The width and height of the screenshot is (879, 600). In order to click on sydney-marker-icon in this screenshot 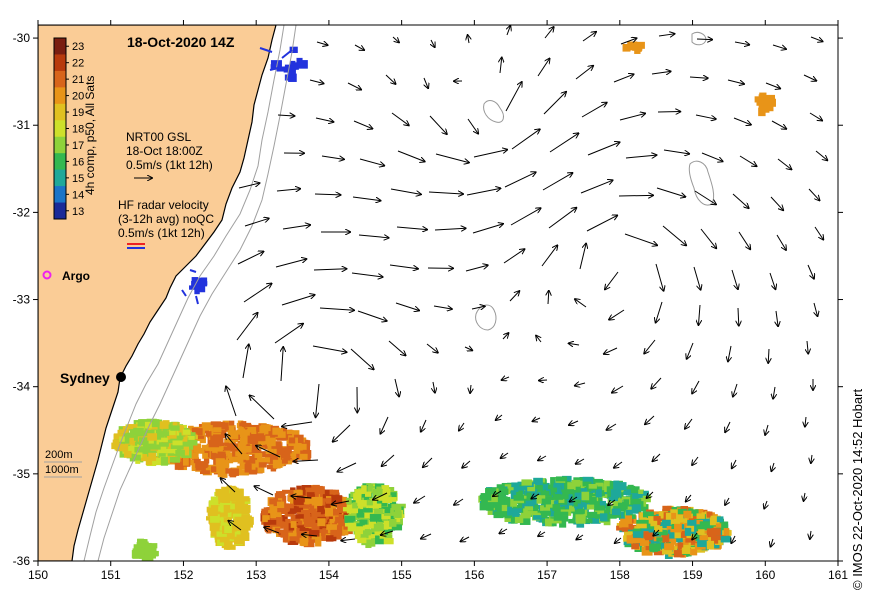, I will do `click(121, 377)`.